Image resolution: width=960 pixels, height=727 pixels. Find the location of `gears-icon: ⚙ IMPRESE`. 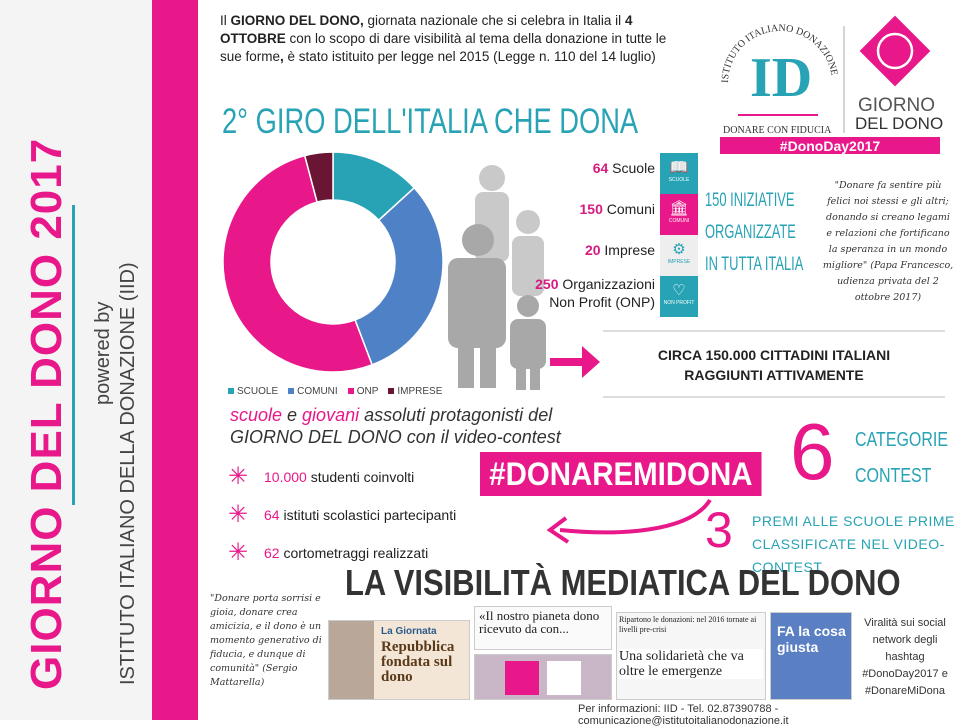

gears-icon: ⚙ IMPRESE is located at coordinates (679, 255).